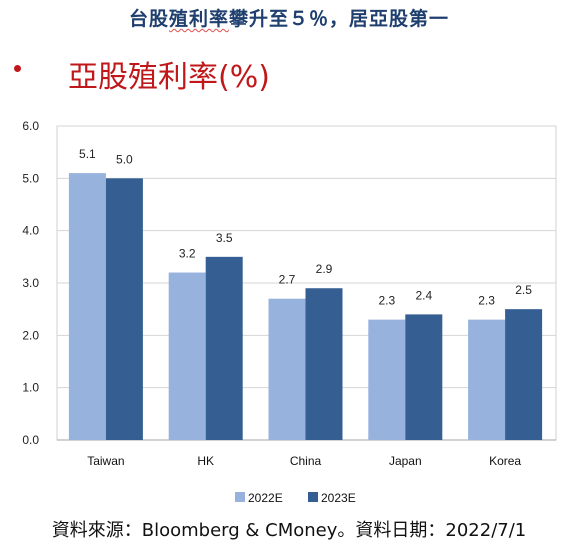 Image resolution: width=578 pixels, height=551 pixels. Describe the element at coordinates (424, 377) in the screenshot. I see `bar-2023E-Japan` at that location.